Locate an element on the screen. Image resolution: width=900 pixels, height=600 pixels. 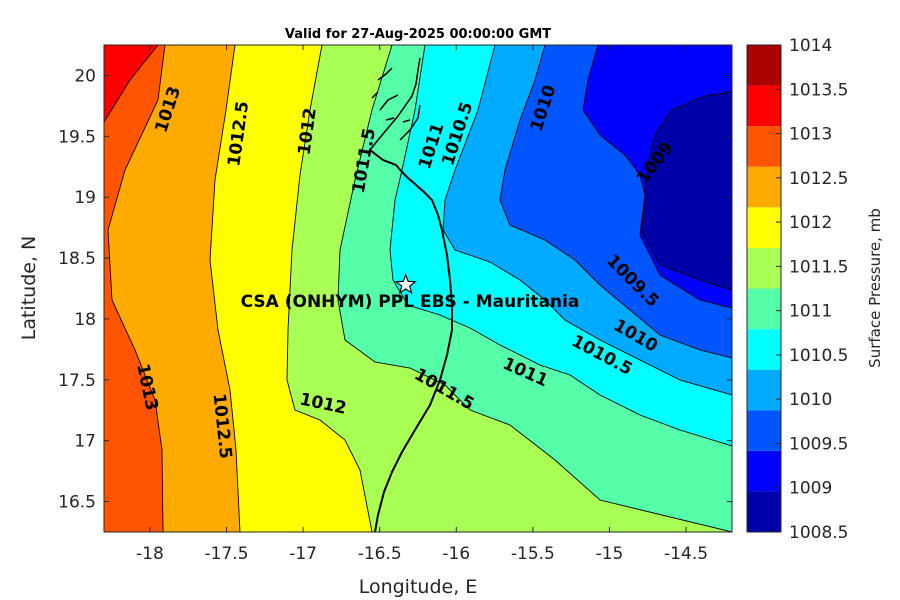
colorbar-tick-label: 1014 is located at coordinates (810, 46).